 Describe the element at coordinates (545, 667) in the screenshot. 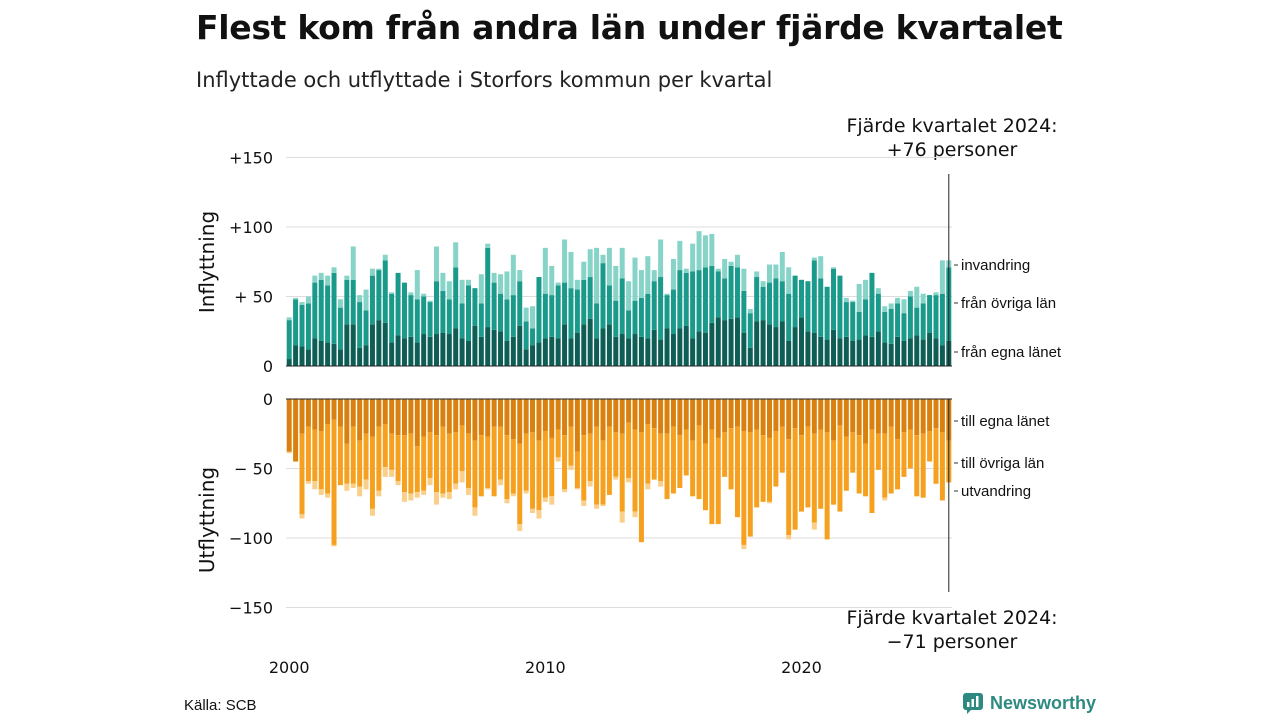

I see `x-tick-label: 2010` at that location.